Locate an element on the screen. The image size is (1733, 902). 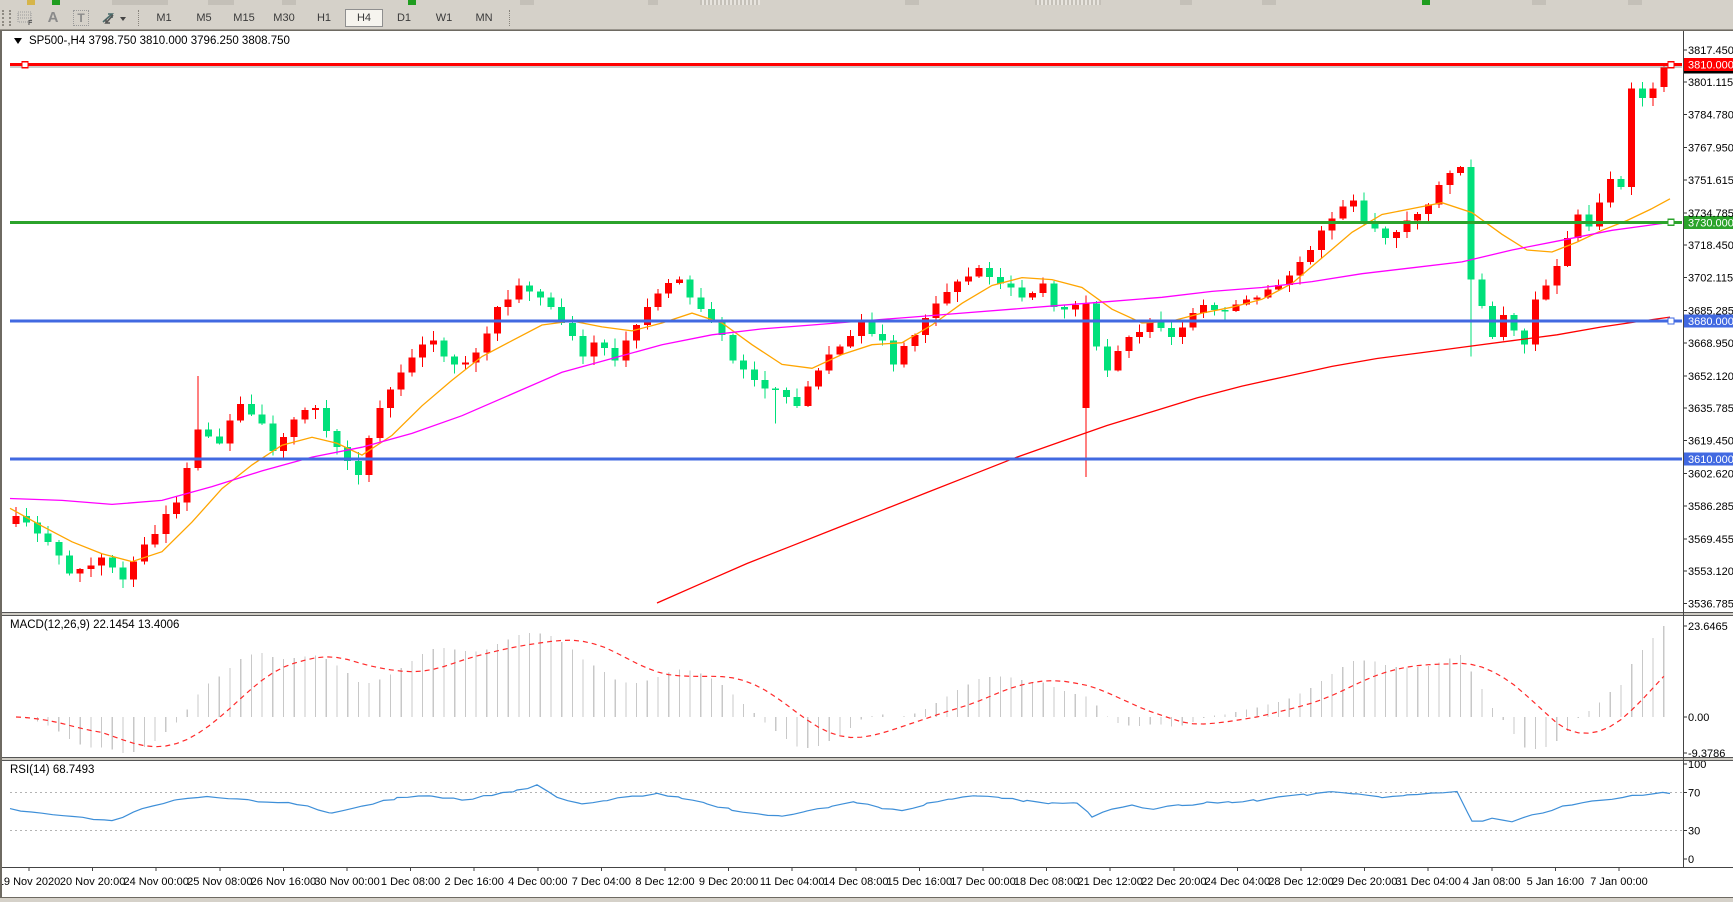
svg-text: 7 Dec 04:00 is located at coordinates (601, 882).